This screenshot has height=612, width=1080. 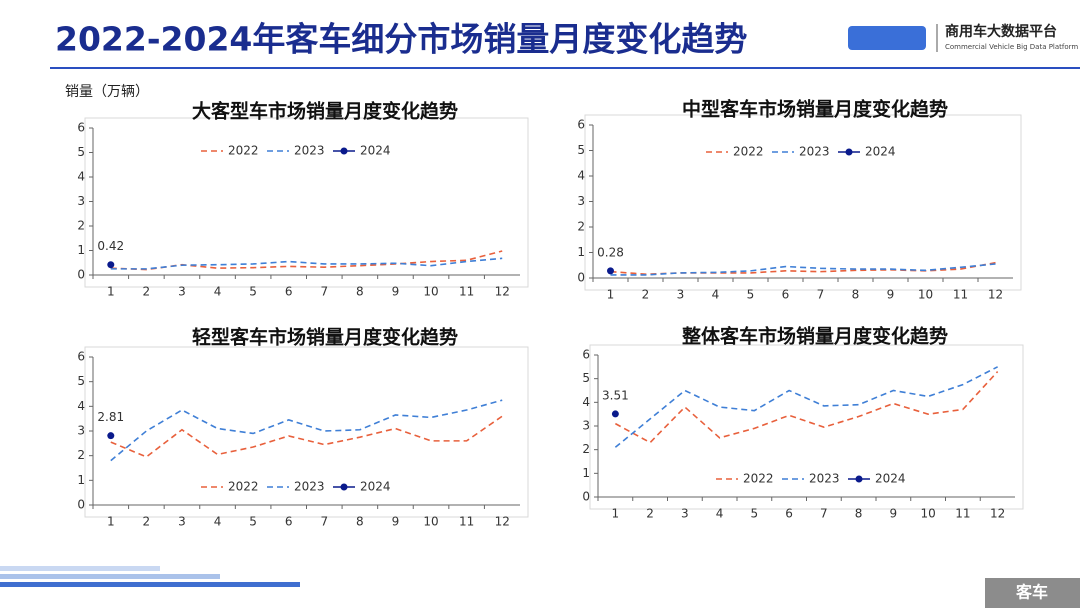 I want to click on data-label: 2.81, so click(x=110, y=417).